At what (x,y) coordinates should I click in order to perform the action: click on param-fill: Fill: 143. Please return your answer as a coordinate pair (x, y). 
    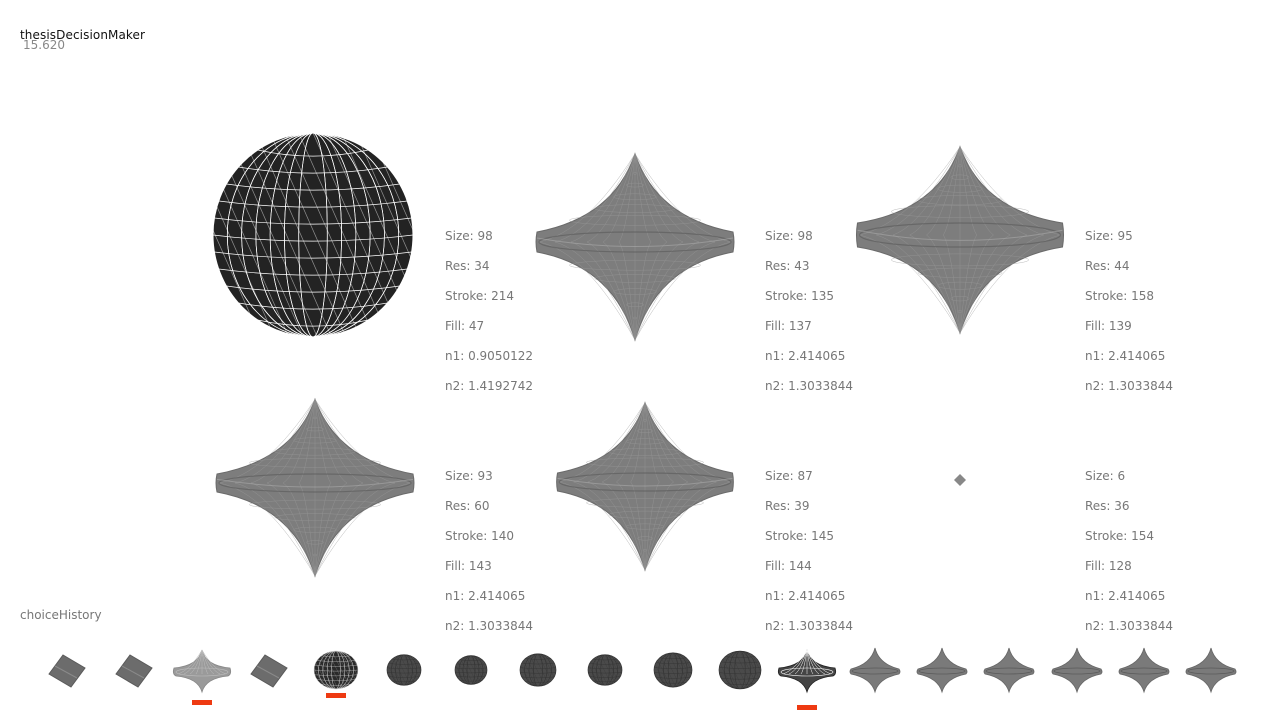
    Looking at the image, I should click on (468, 566).